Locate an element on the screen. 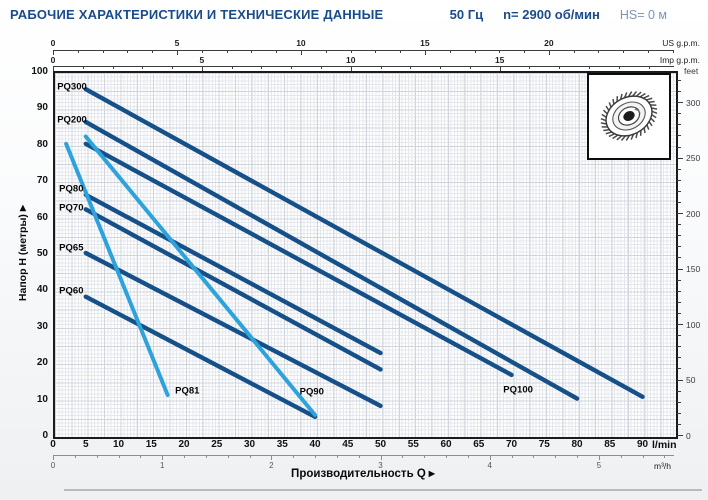 This screenshot has height=500, width=708. curve-label-PQ81: PQ81 is located at coordinates (187, 391).